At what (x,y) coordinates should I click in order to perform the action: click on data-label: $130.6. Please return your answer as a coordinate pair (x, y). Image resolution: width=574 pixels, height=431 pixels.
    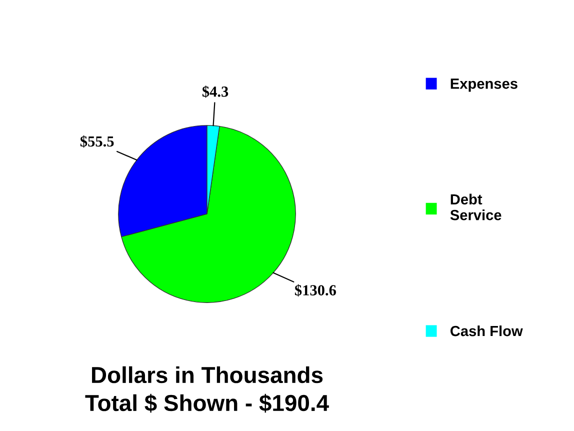
    Looking at the image, I should click on (315, 290).